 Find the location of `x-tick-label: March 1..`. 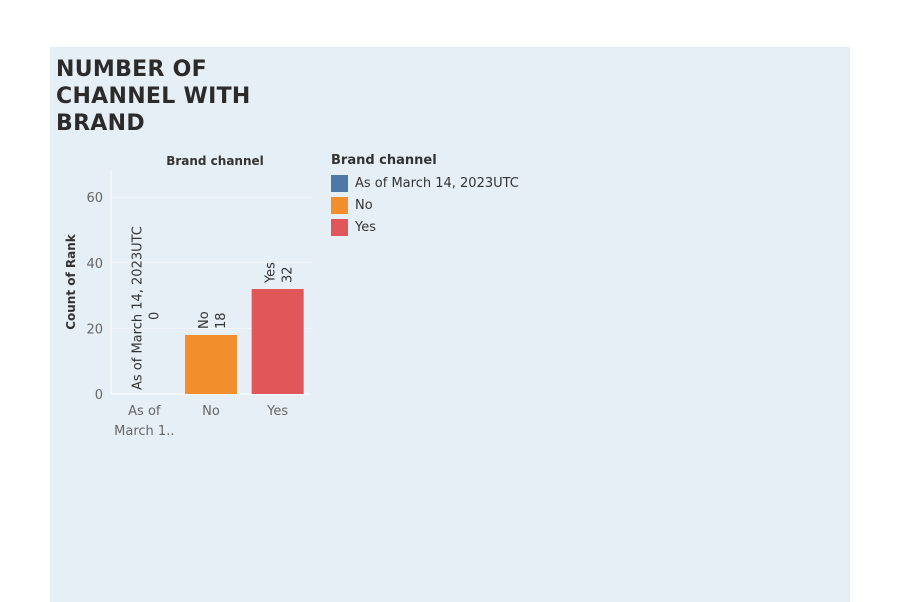

x-tick-label: March 1.. is located at coordinates (144, 431).